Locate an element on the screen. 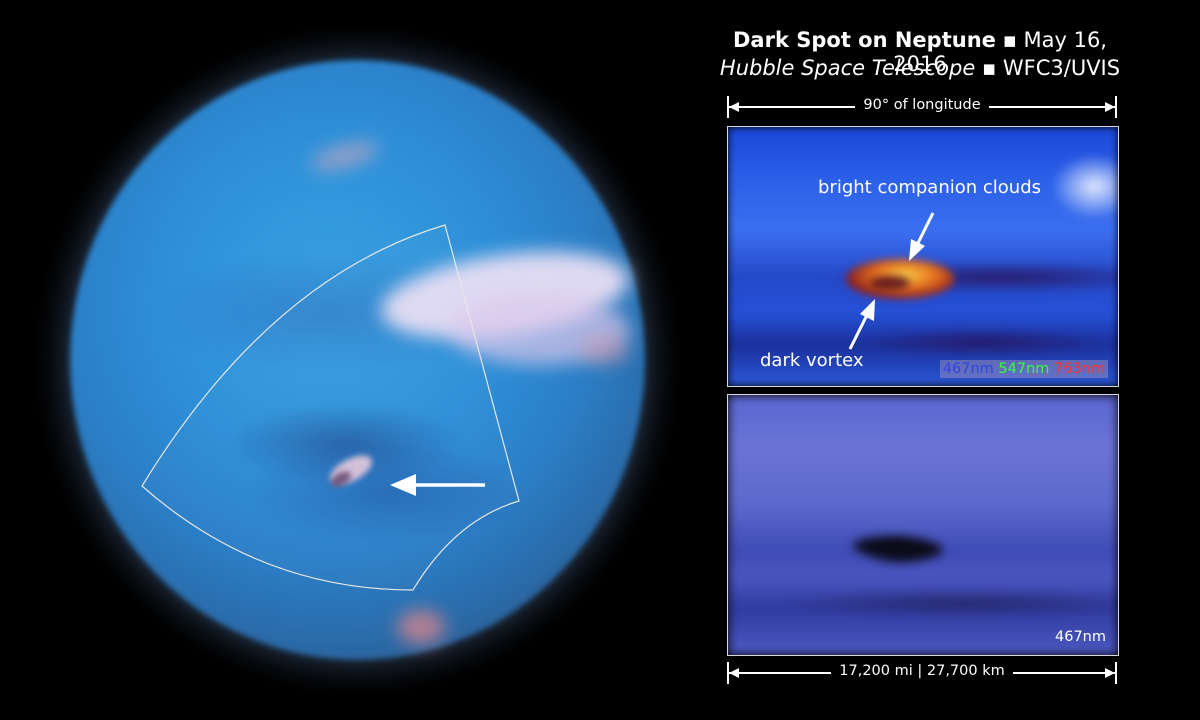 The image size is (1200, 720). blue-closeup-background is located at coordinates (923, 525).